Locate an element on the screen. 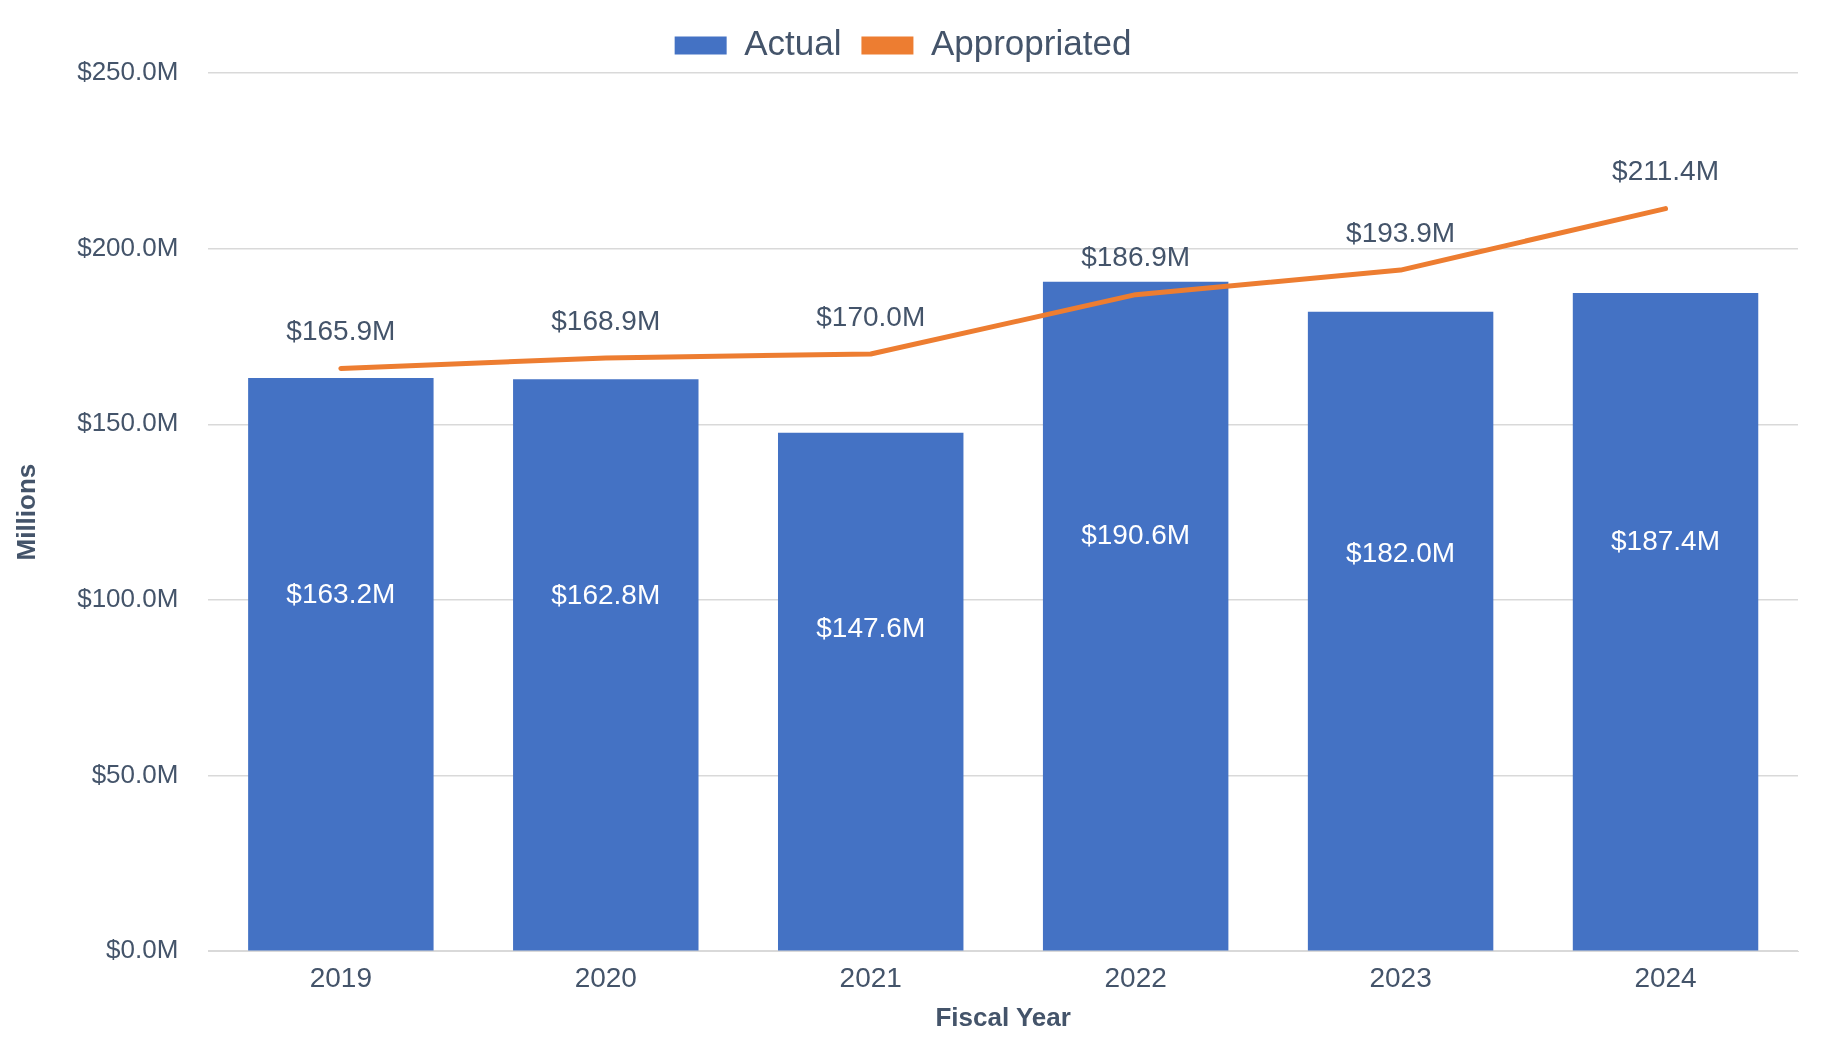 The width and height of the screenshot is (1829, 1055). data-label: $182.0M is located at coordinates (1401, 553).